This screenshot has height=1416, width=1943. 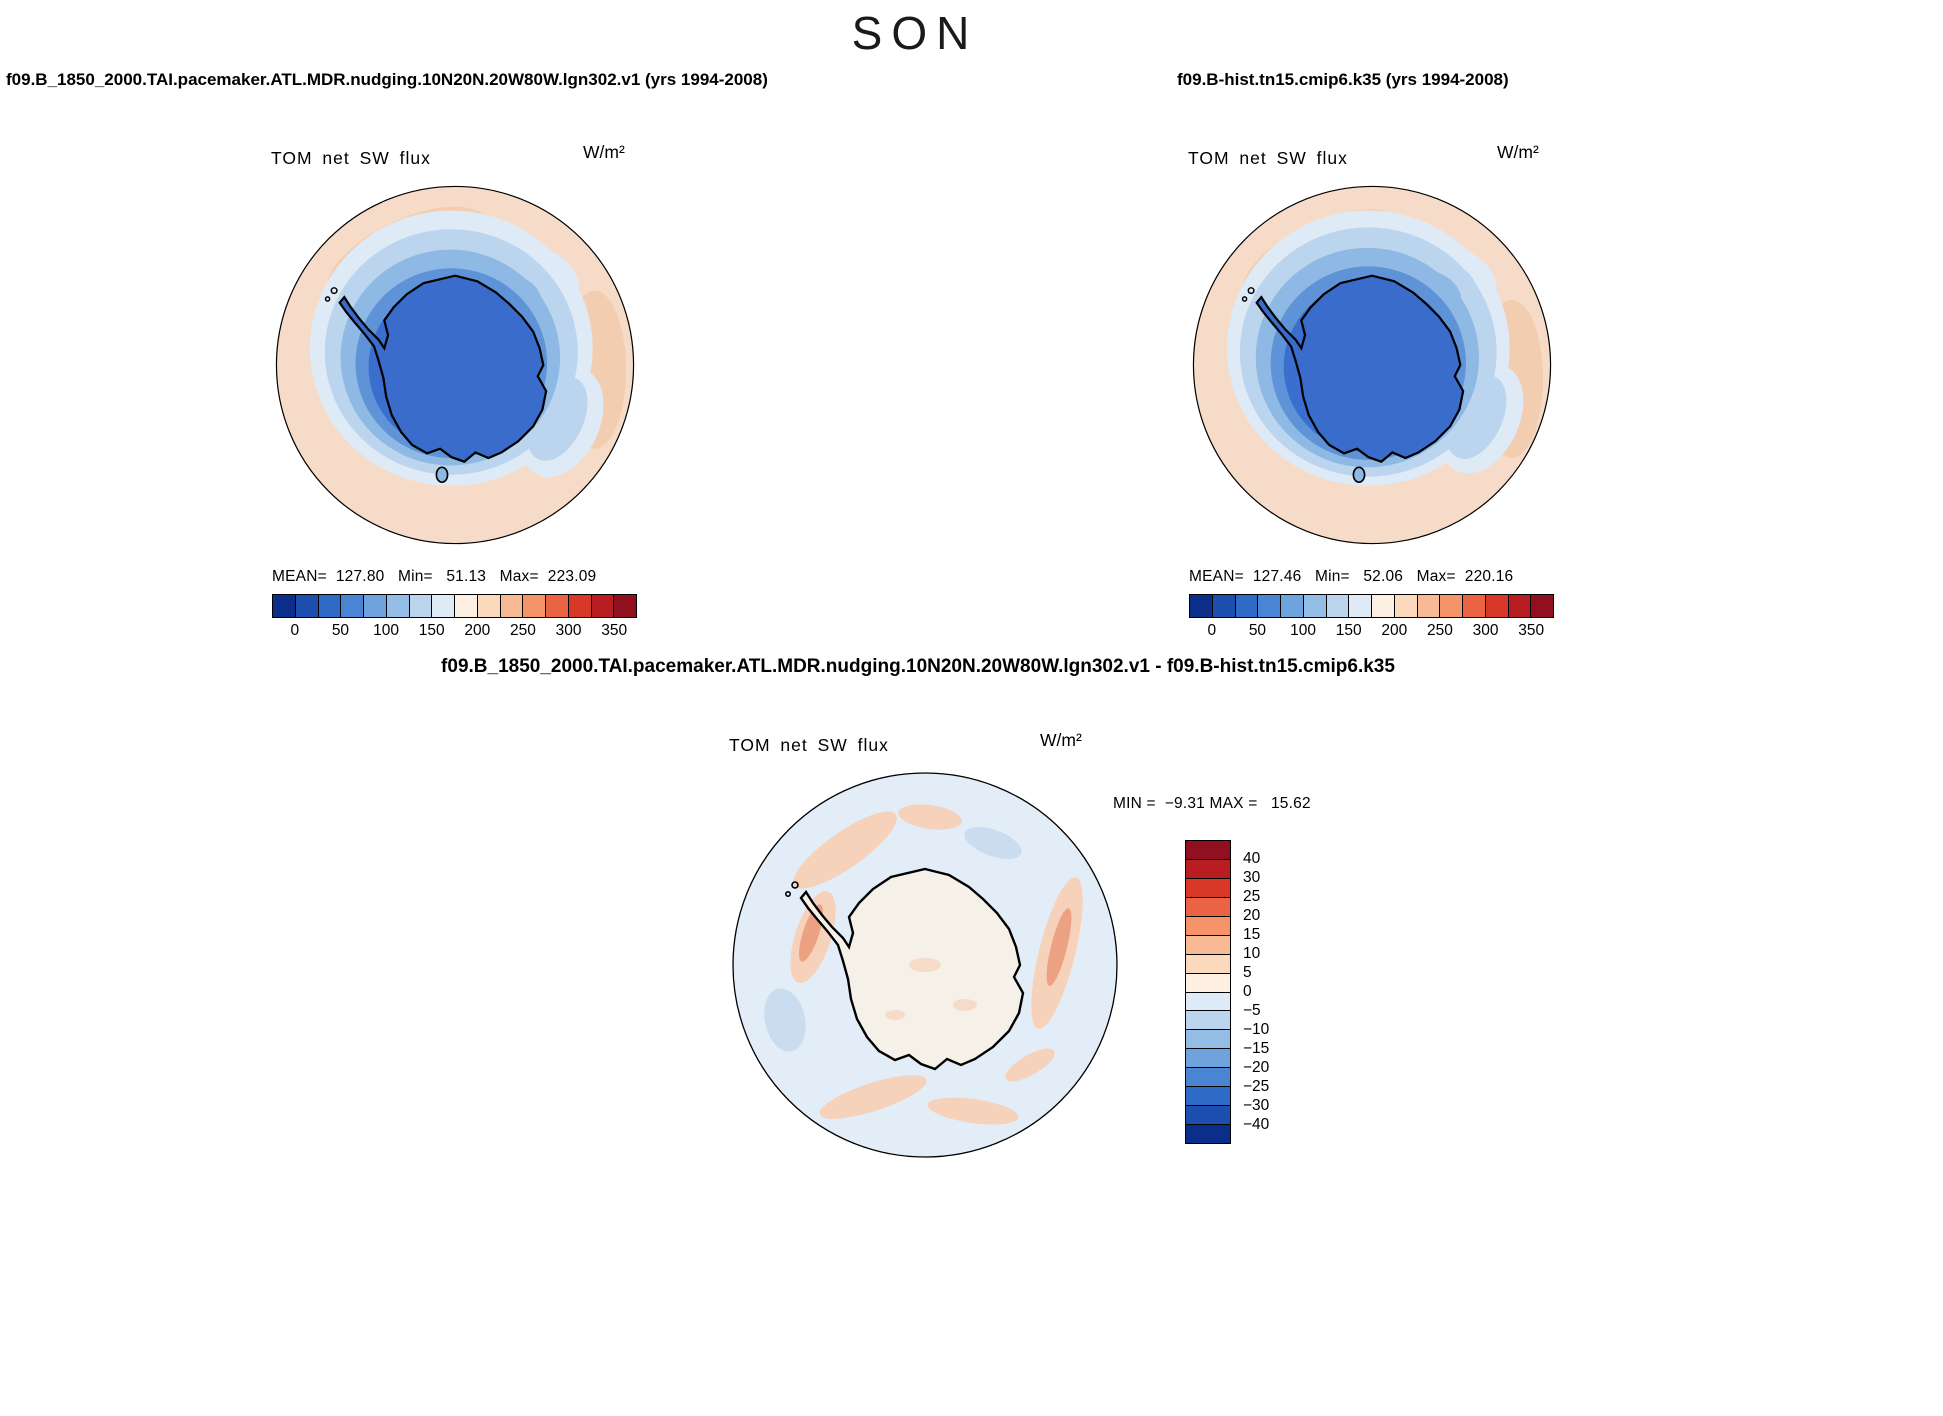 I want to click on colorbar-right, so click(x=1371, y=606).